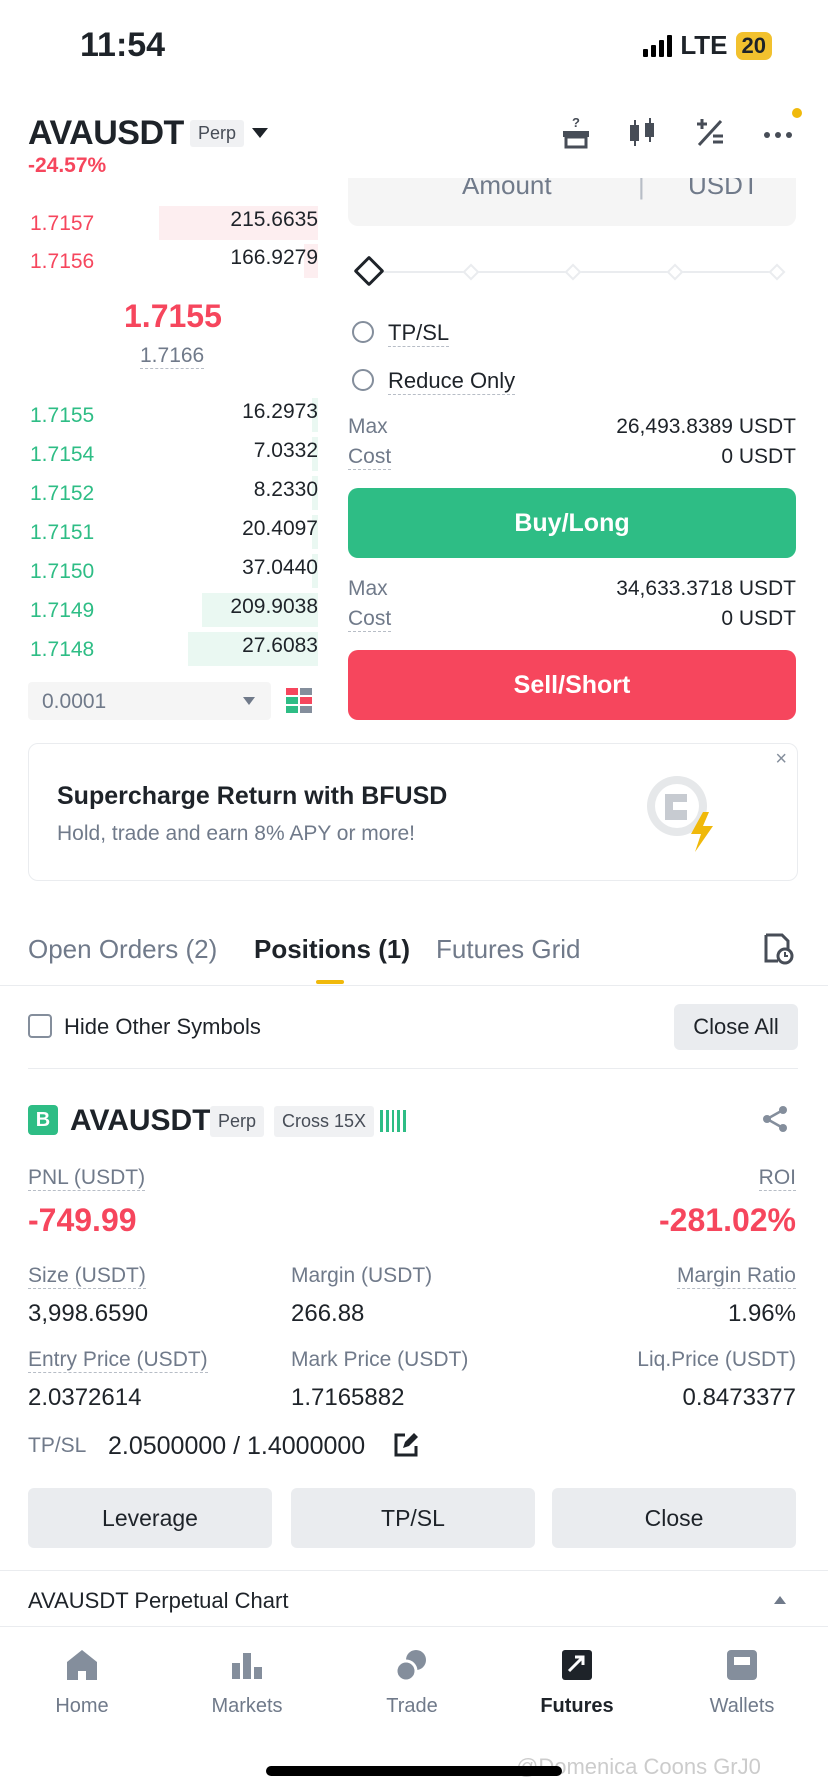 Image resolution: width=828 pixels, height=1792 pixels. Describe the element at coordinates (775, 1119) in the screenshot. I see `share-icon` at that location.